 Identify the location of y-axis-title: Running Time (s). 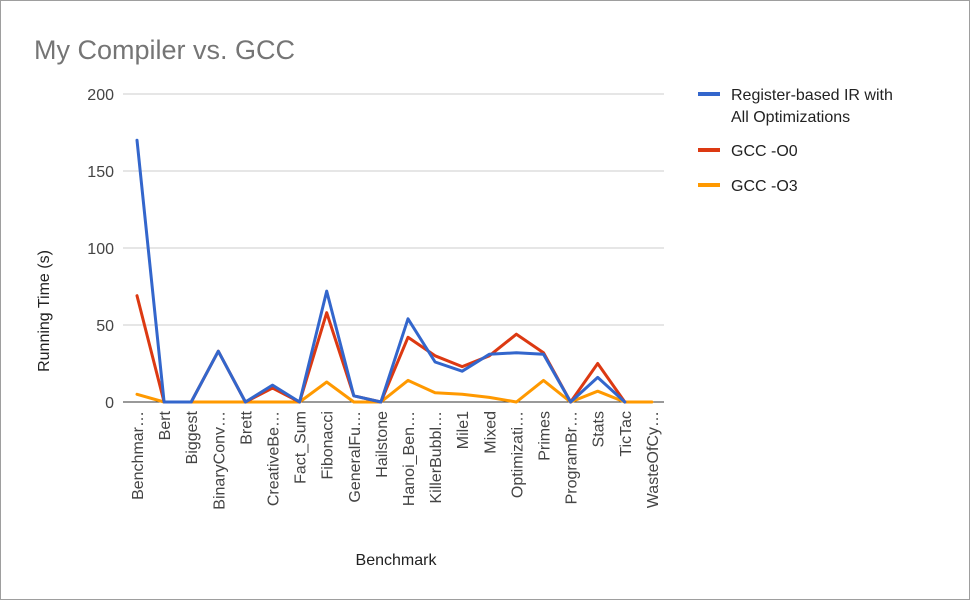
(44, 311).